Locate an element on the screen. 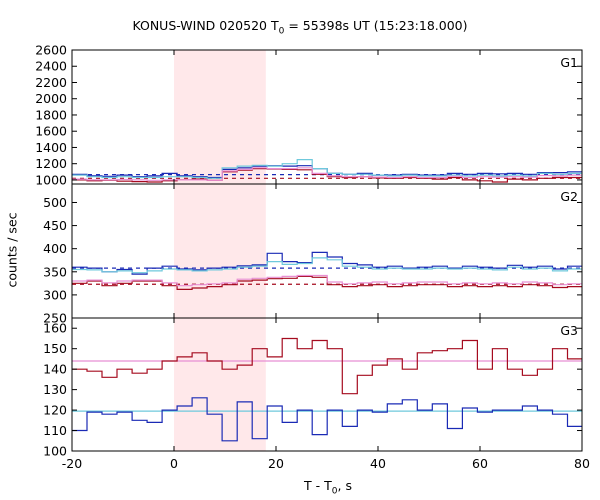 The width and height of the screenshot is (600, 500). y-tick-label: 400 is located at coordinates (55, 248).